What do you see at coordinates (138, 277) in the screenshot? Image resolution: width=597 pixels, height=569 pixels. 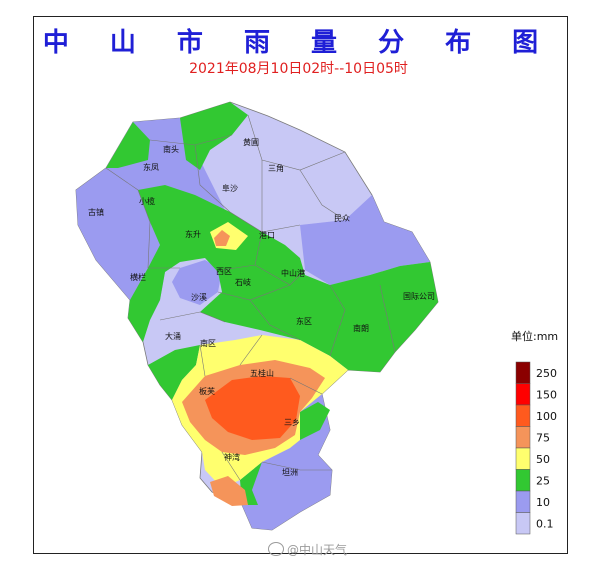 I see `place-label-henglan: 横栏` at bounding box center [138, 277].